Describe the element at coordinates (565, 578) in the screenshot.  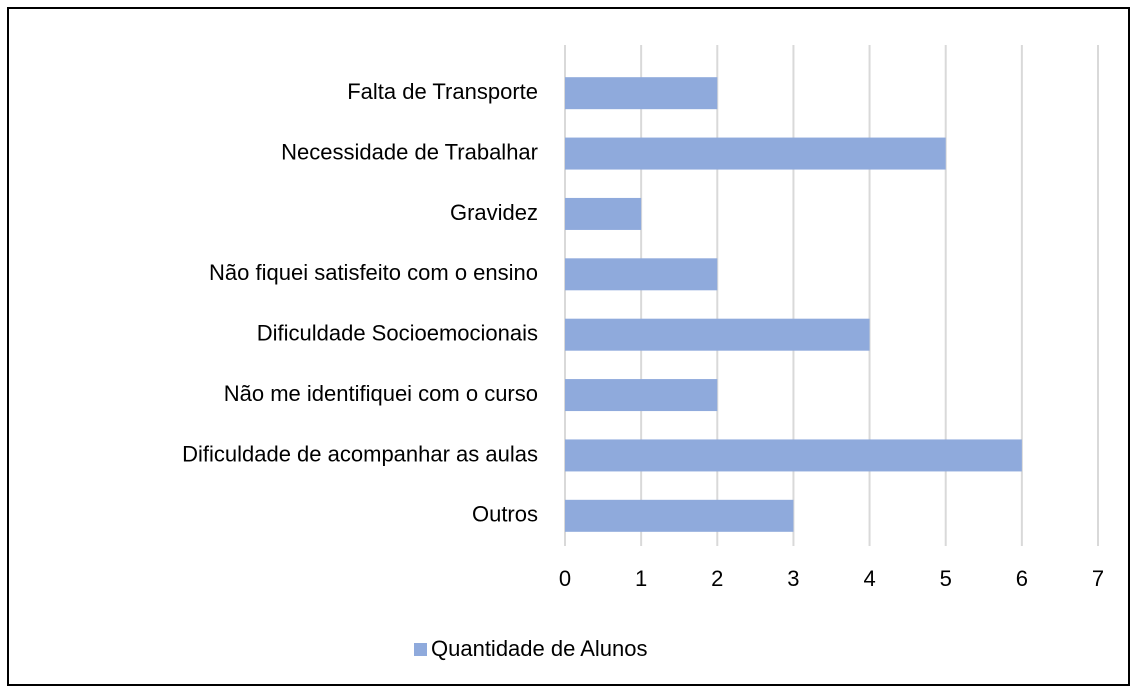
I see `x-tick-label: 0` at that location.